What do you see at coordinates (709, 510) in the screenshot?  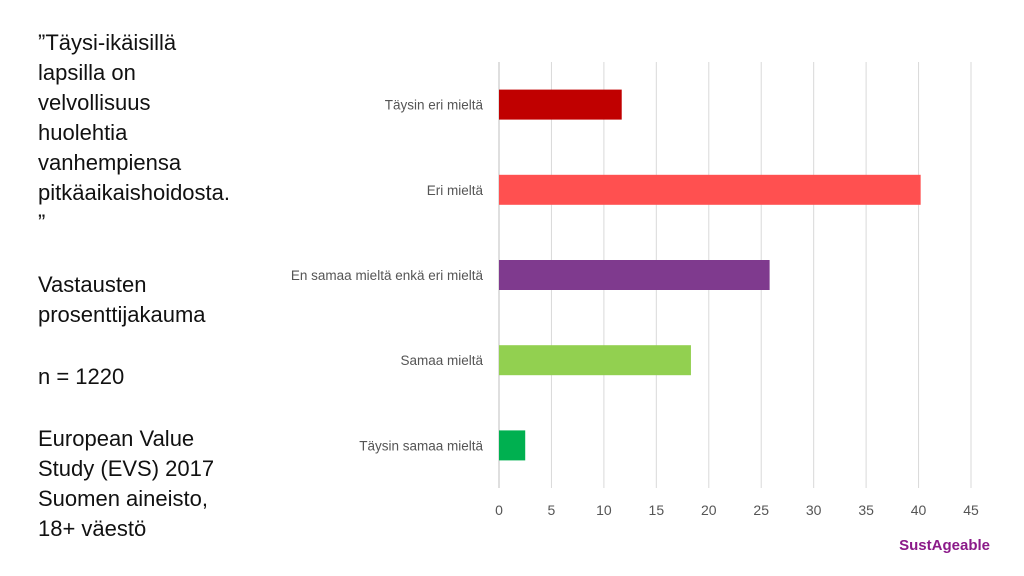 I see `x-tick-label: 20` at bounding box center [709, 510].